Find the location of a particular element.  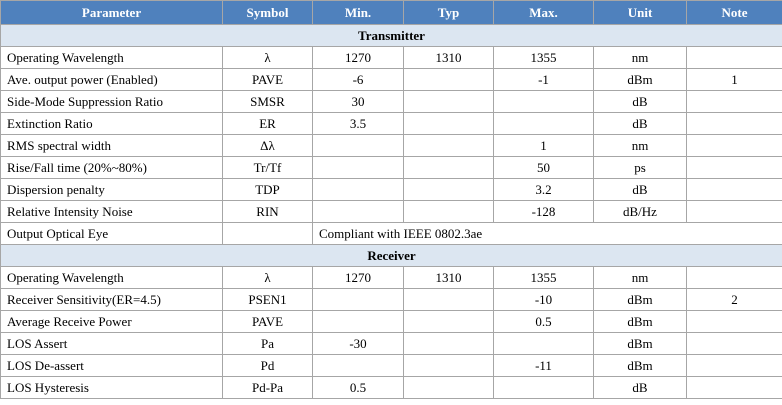

data-row: Operating Wavelength λ 1270 1310 1355 nm is located at coordinates (391, 57).